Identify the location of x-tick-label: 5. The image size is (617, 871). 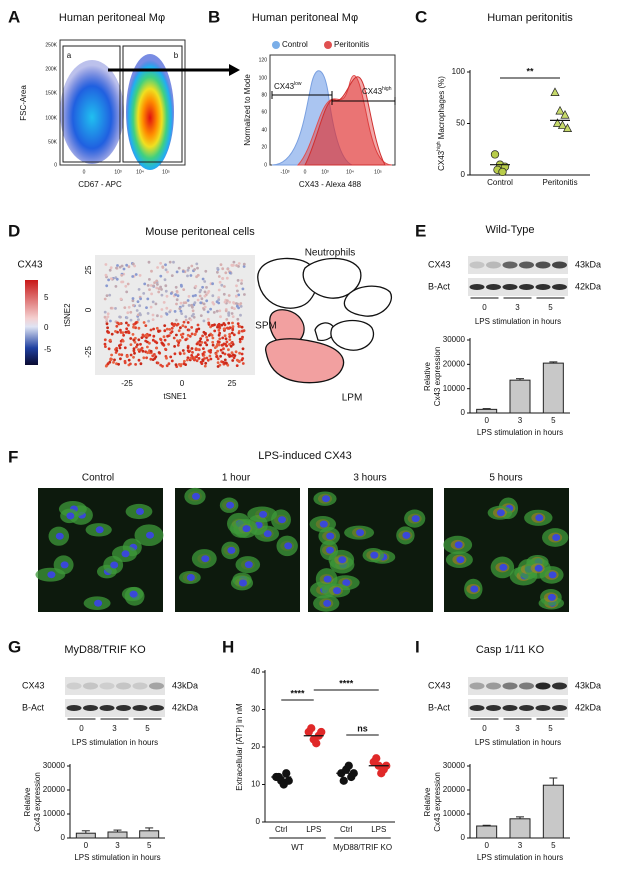
(553, 420).